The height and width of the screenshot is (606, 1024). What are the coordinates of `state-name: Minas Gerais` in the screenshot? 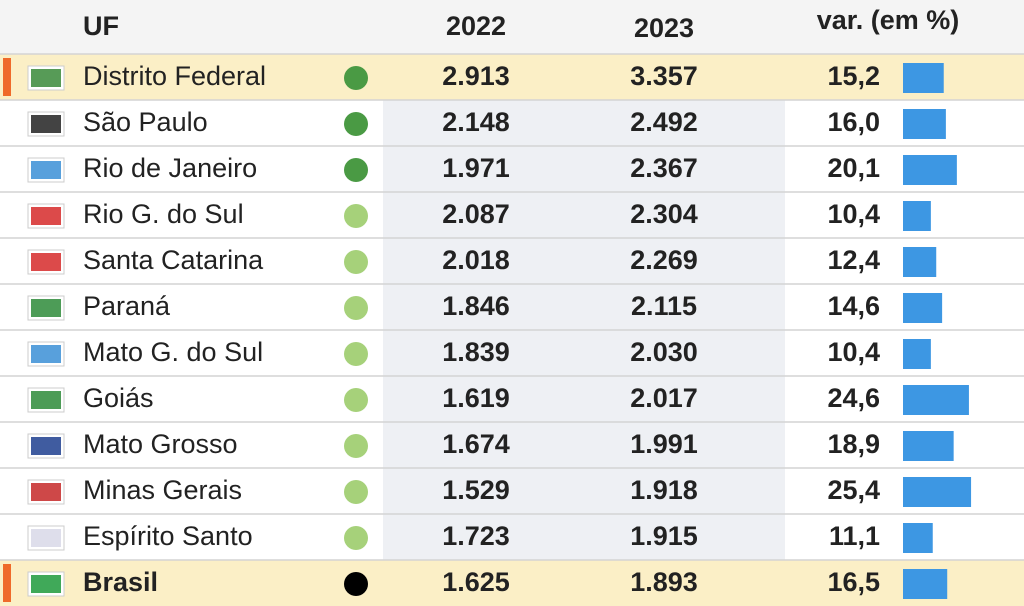 It's located at (162, 490).